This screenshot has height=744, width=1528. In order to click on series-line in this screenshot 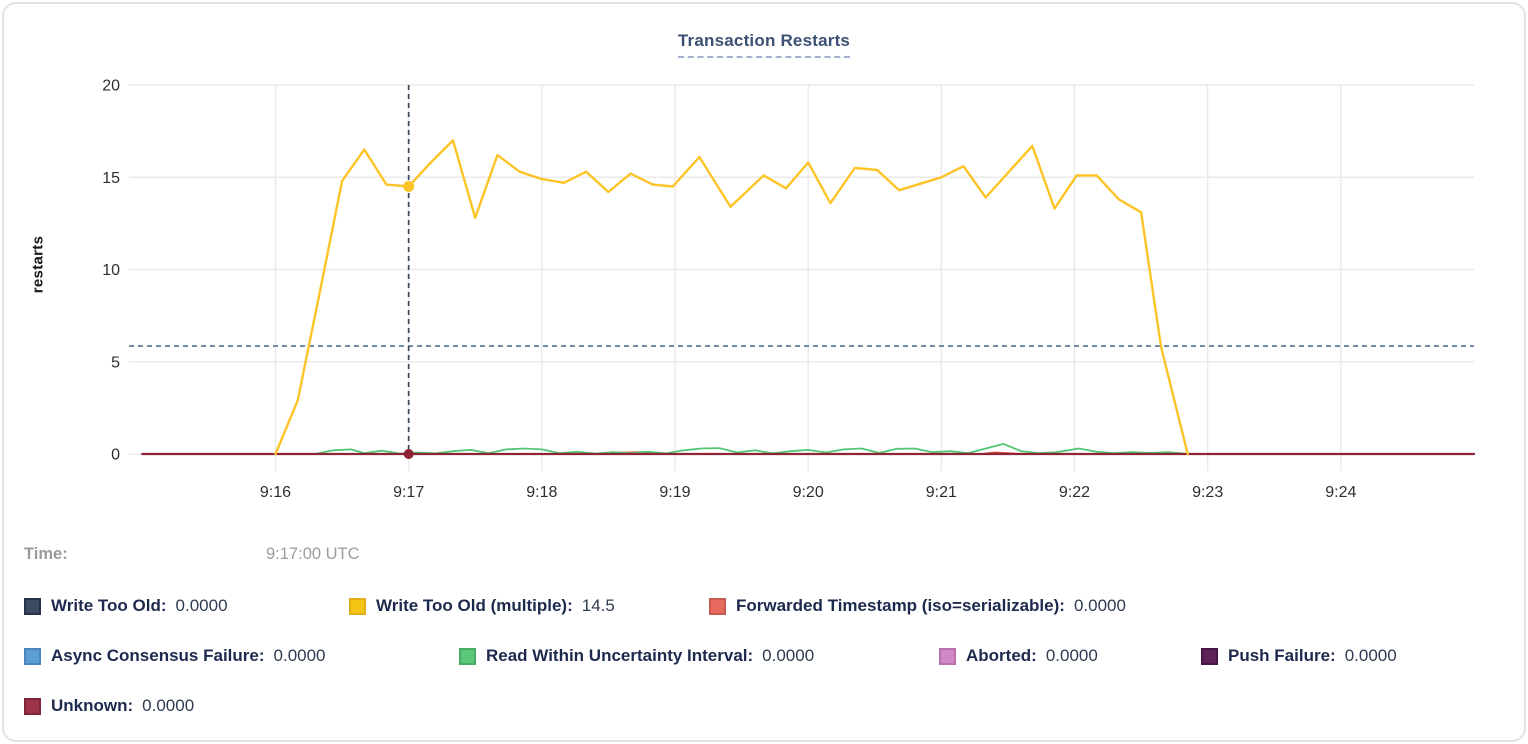, I will do `click(752, 448)`.